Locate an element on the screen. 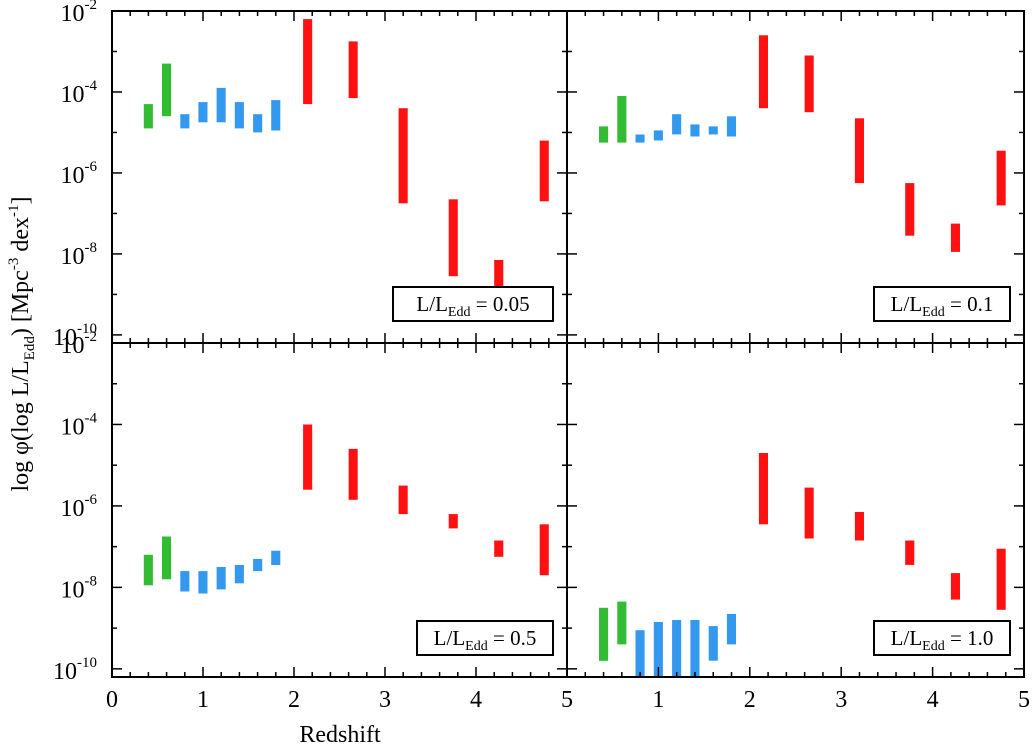 This screenshot has width=1036, height=750. x-tick-label: 4 is located at coordinates (933, 700).